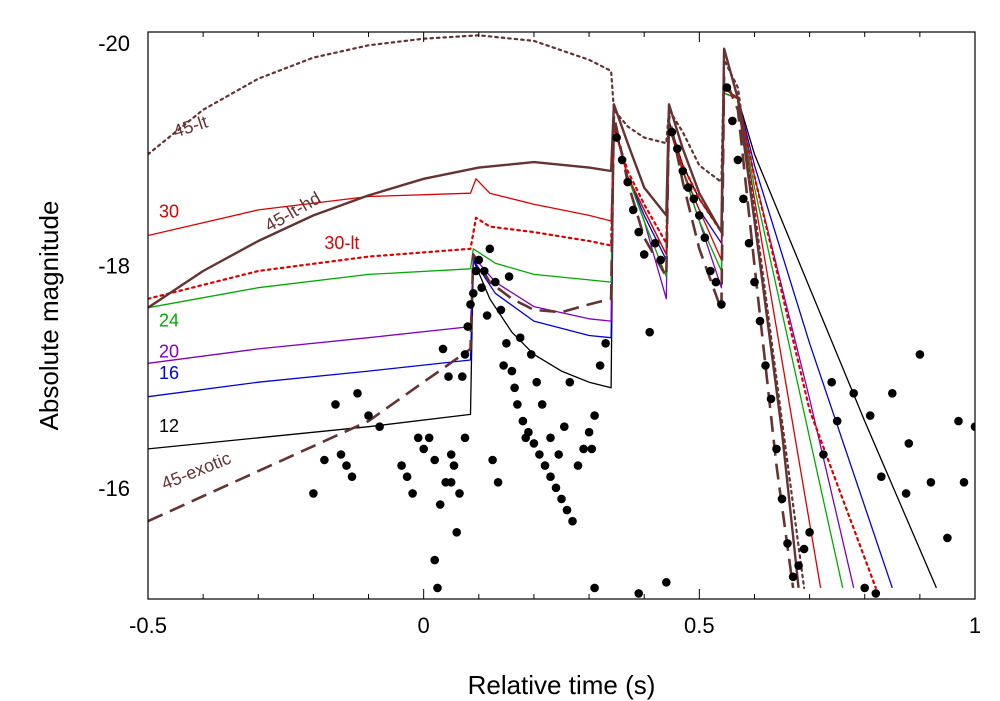  Describe the element at coordinates (114, 43) in the screenshot. I see `y-tick-label: -20` at that location.